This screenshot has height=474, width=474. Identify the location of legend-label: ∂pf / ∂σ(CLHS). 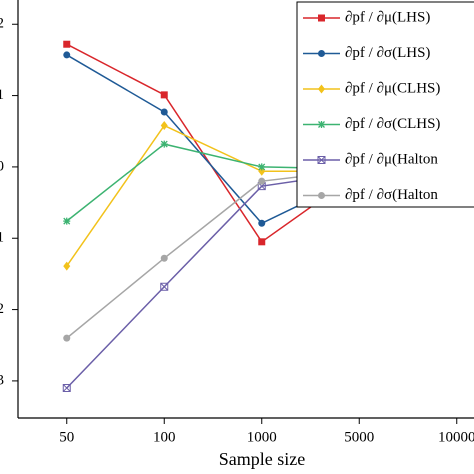
(392, 124).